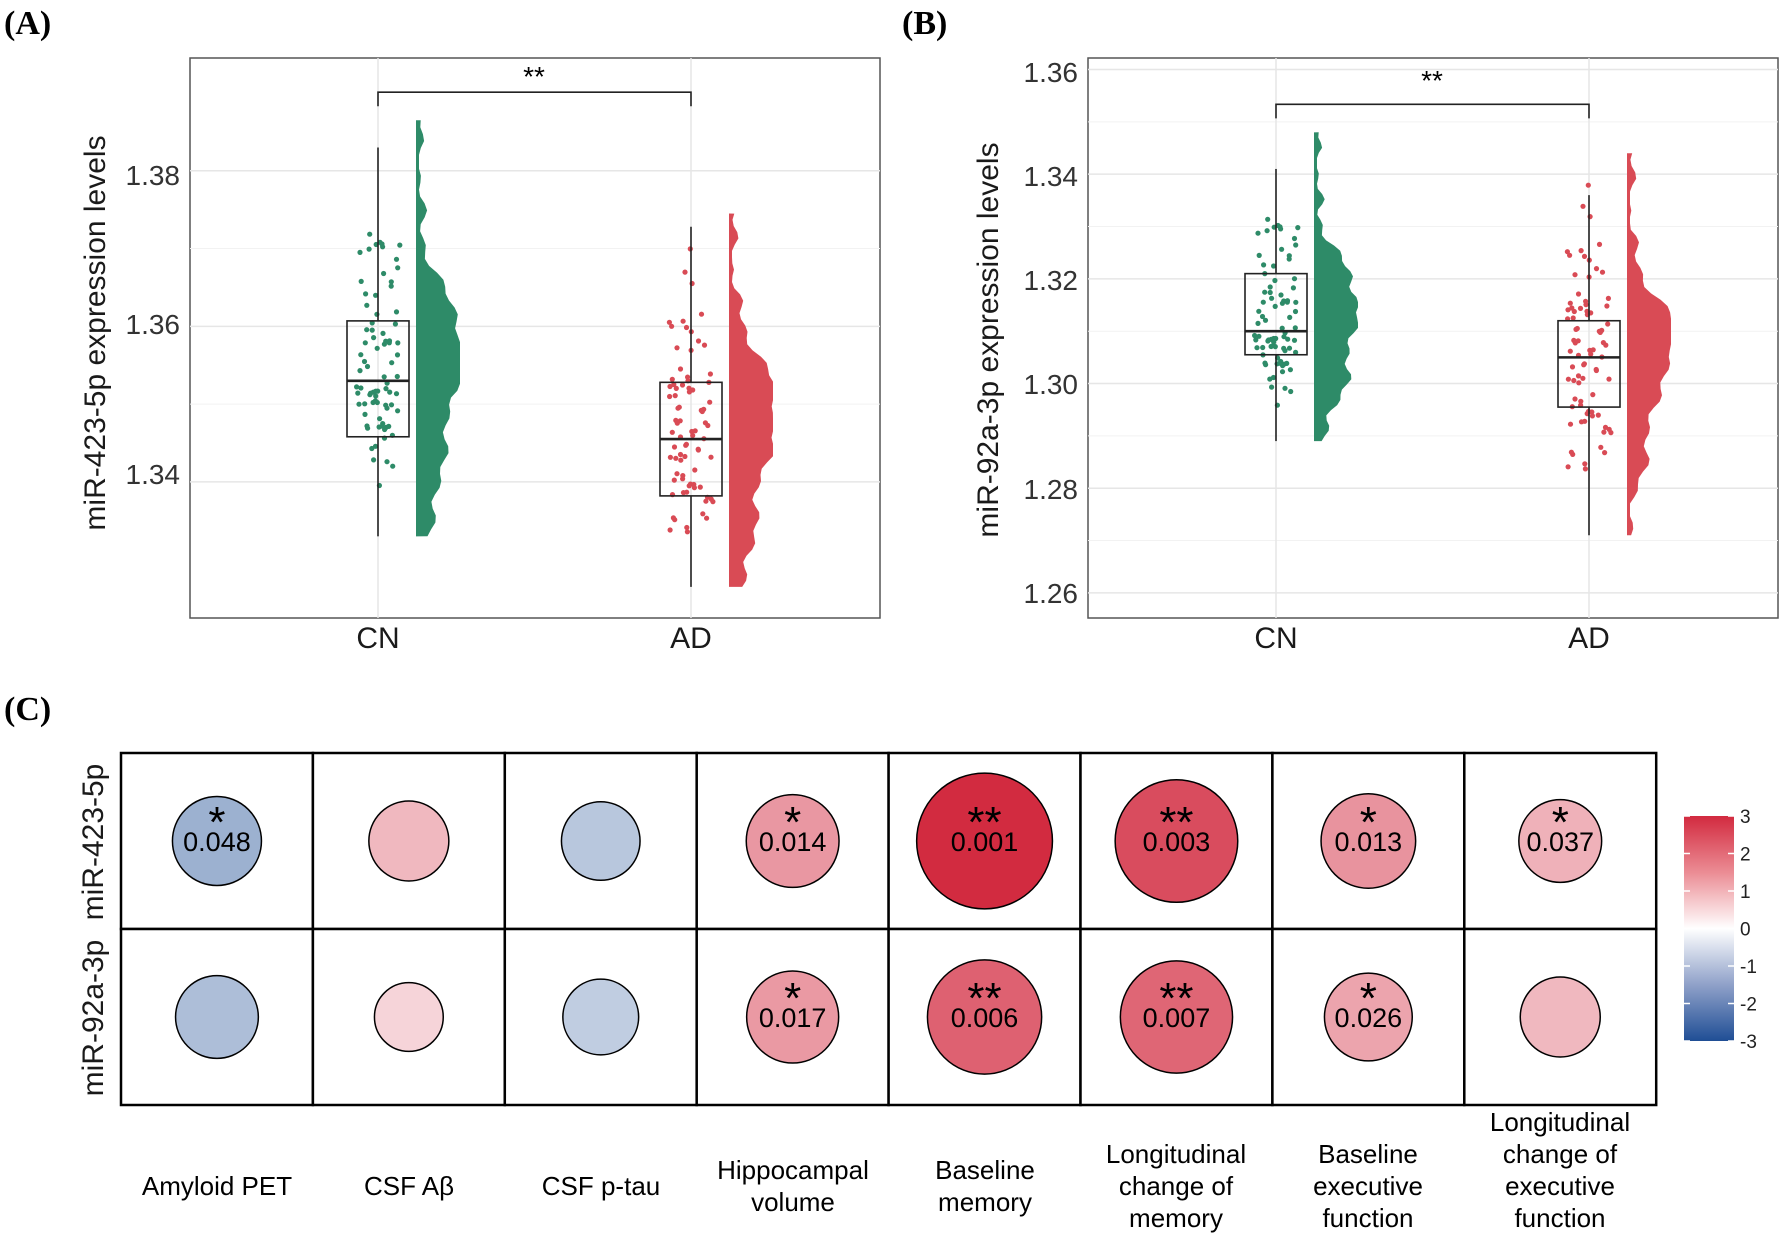  Describe the element at coordinates (93, 1018) in the screenshot. I see `heatmap-row-label: miR-92a-3p` at that location.